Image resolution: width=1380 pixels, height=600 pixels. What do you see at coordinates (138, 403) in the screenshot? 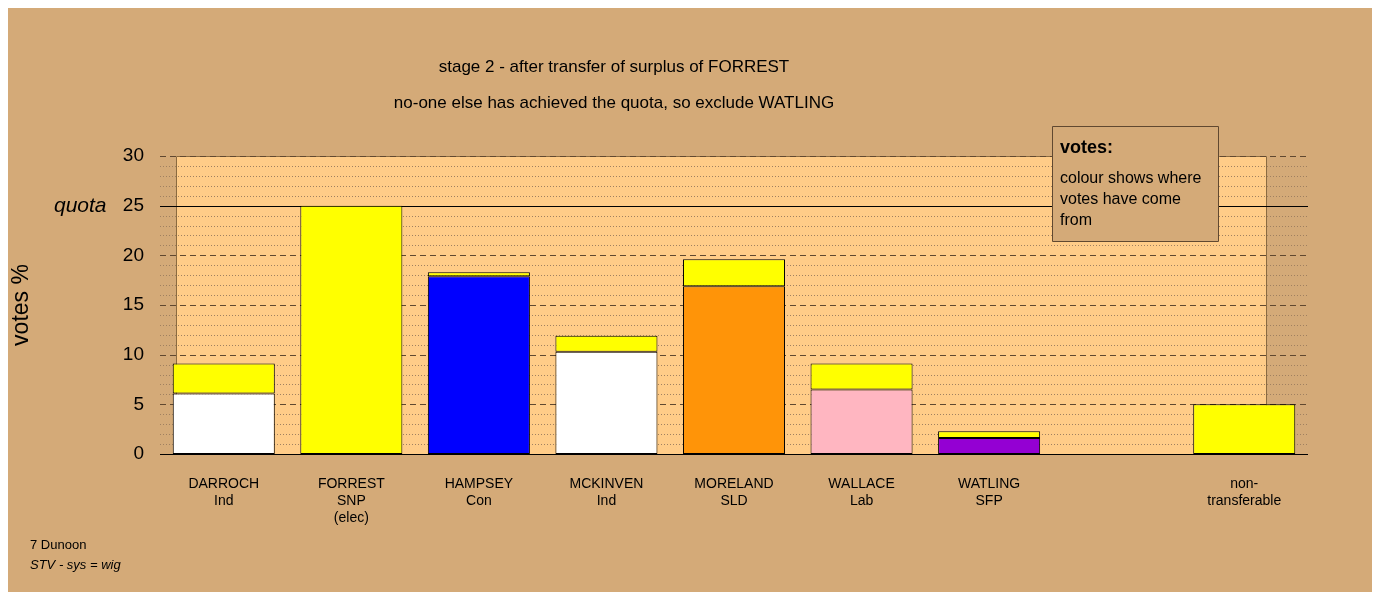
I see `y-tick-label: 5` at bounding box center [138, 403].